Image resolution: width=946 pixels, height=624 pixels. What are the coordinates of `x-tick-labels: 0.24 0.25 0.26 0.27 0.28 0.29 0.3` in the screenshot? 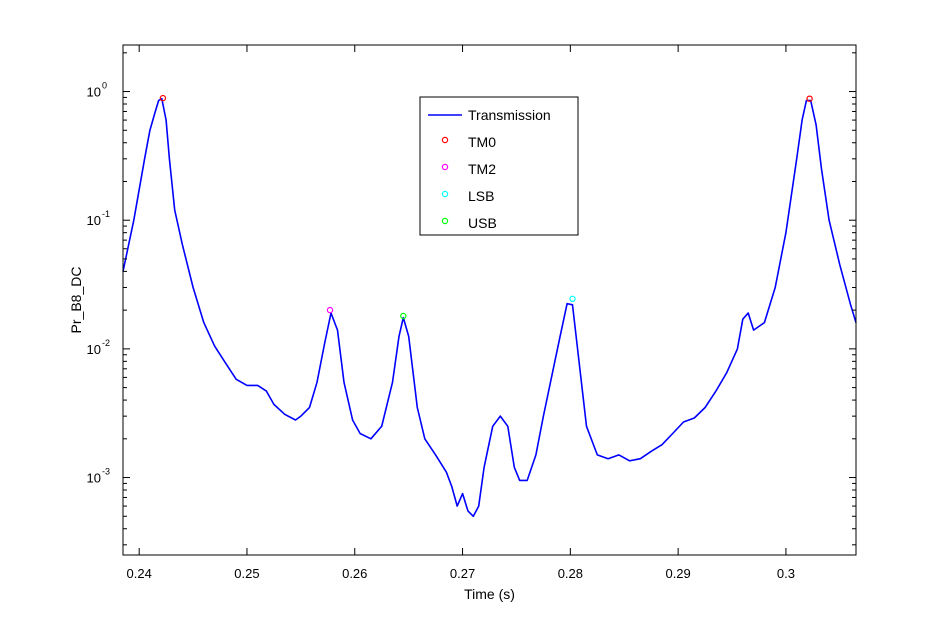 It's located at (461, 573).